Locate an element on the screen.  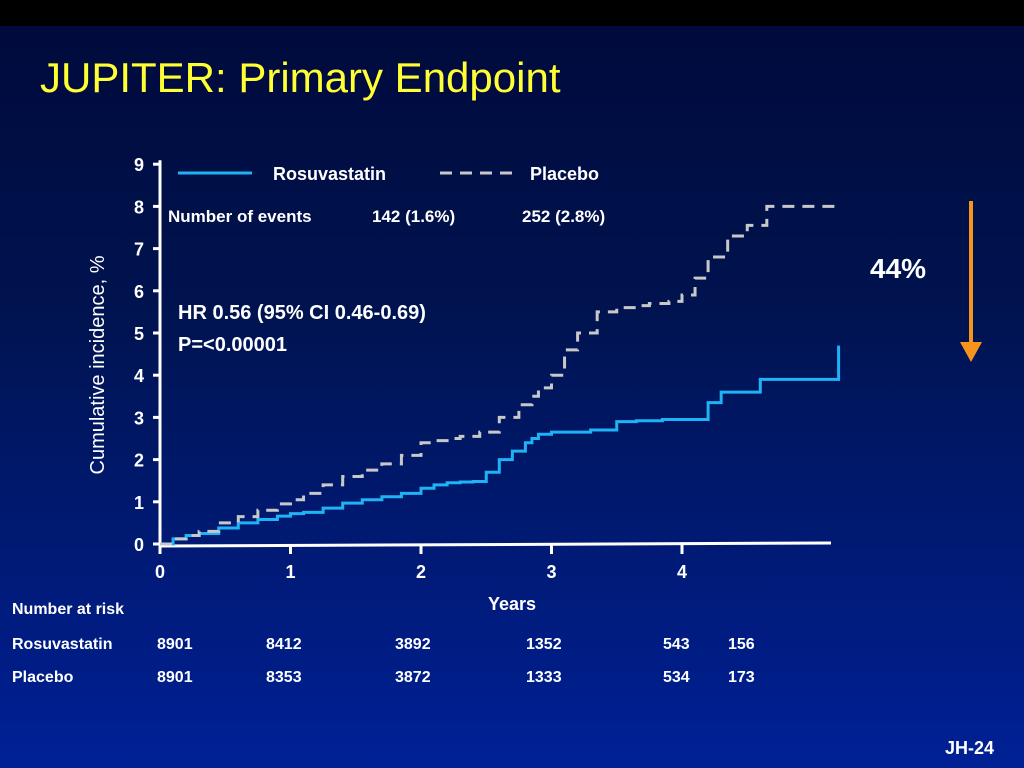
y-tick-label: 3 is located at coordinates (139, 418).